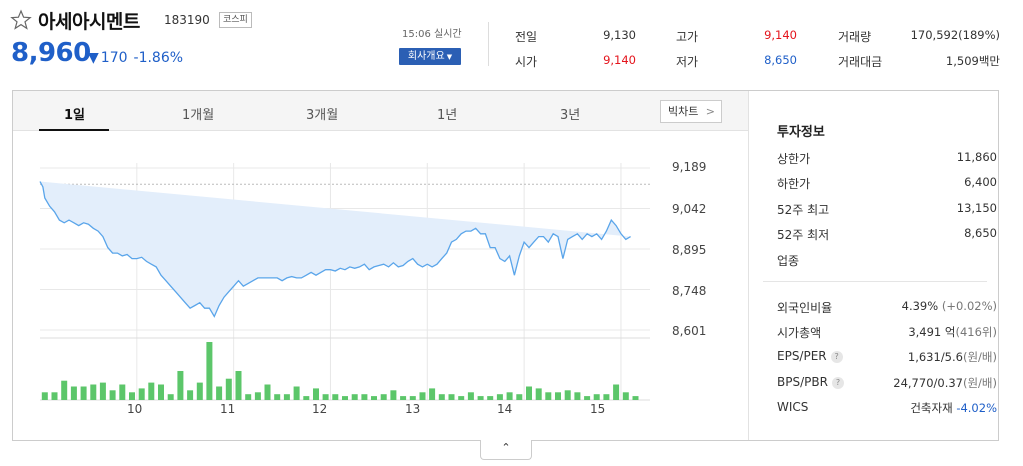 The width and height of the screenshot is (1023, 466). I want to click on caret-down-icon: ▼, so click(449, 57).